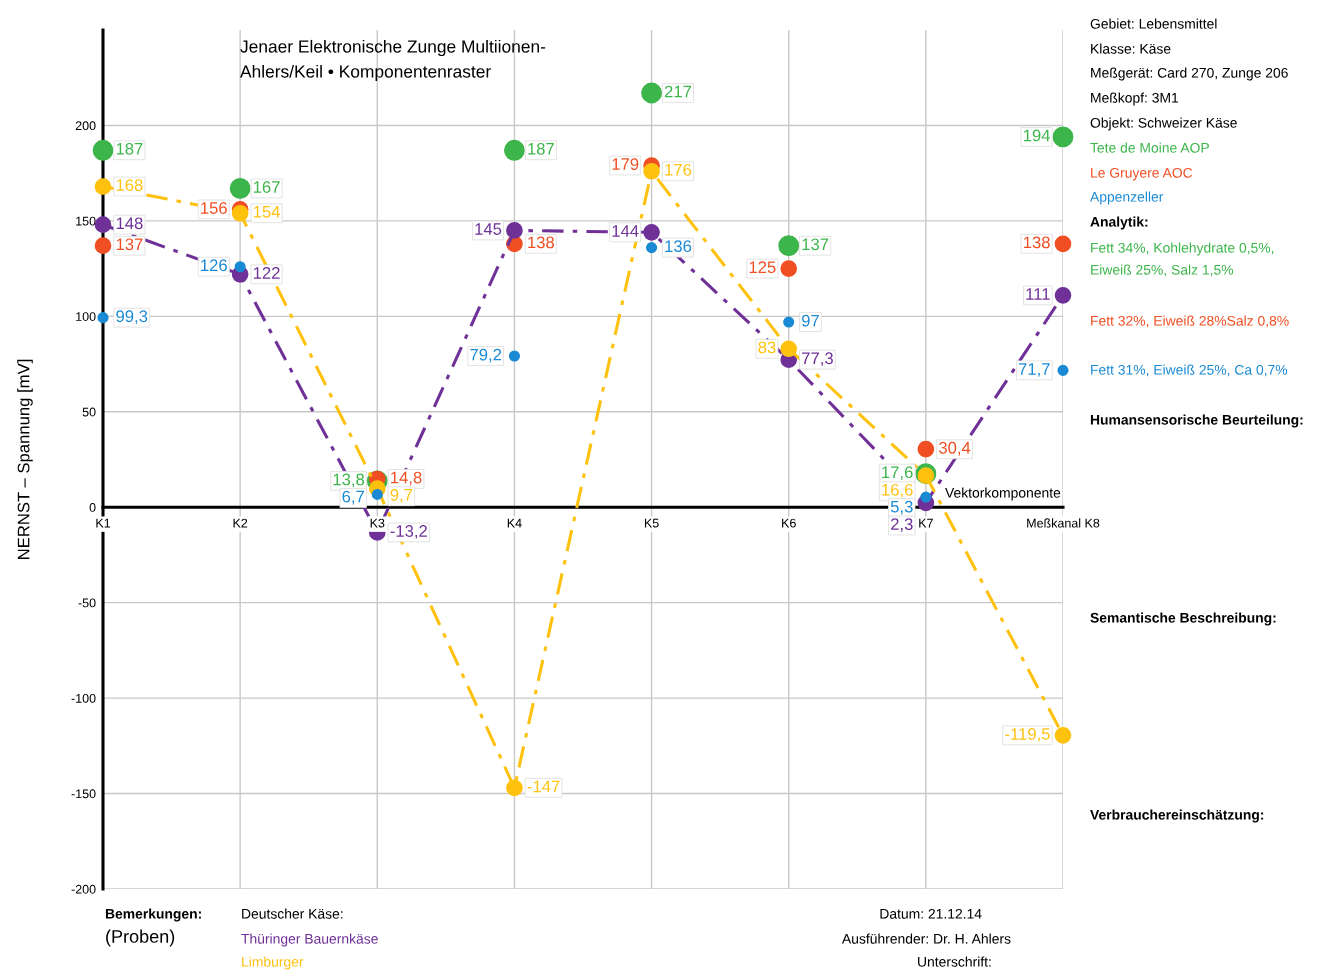 This screenshot has height=970, width=1337. I want to click on data-label: 111, so click(1038, 294).